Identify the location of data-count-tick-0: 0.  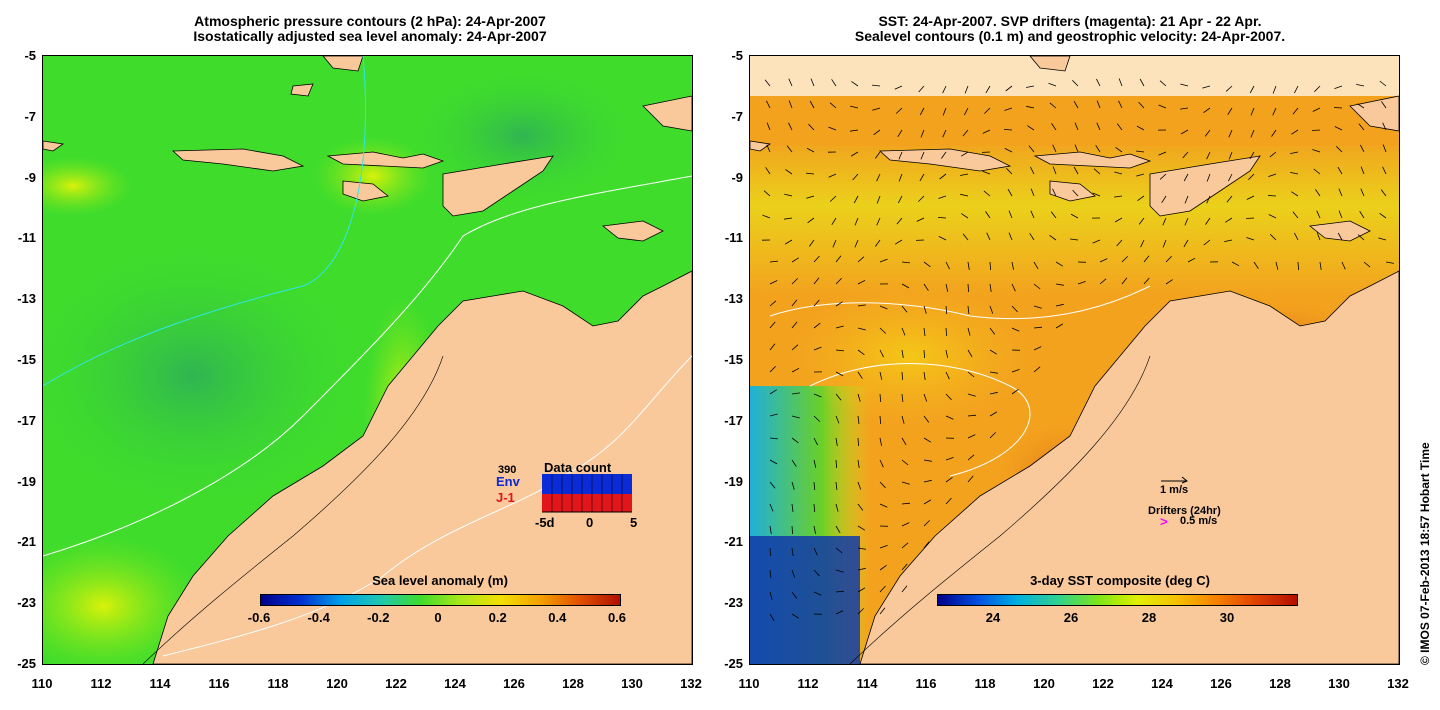
(590, 522).